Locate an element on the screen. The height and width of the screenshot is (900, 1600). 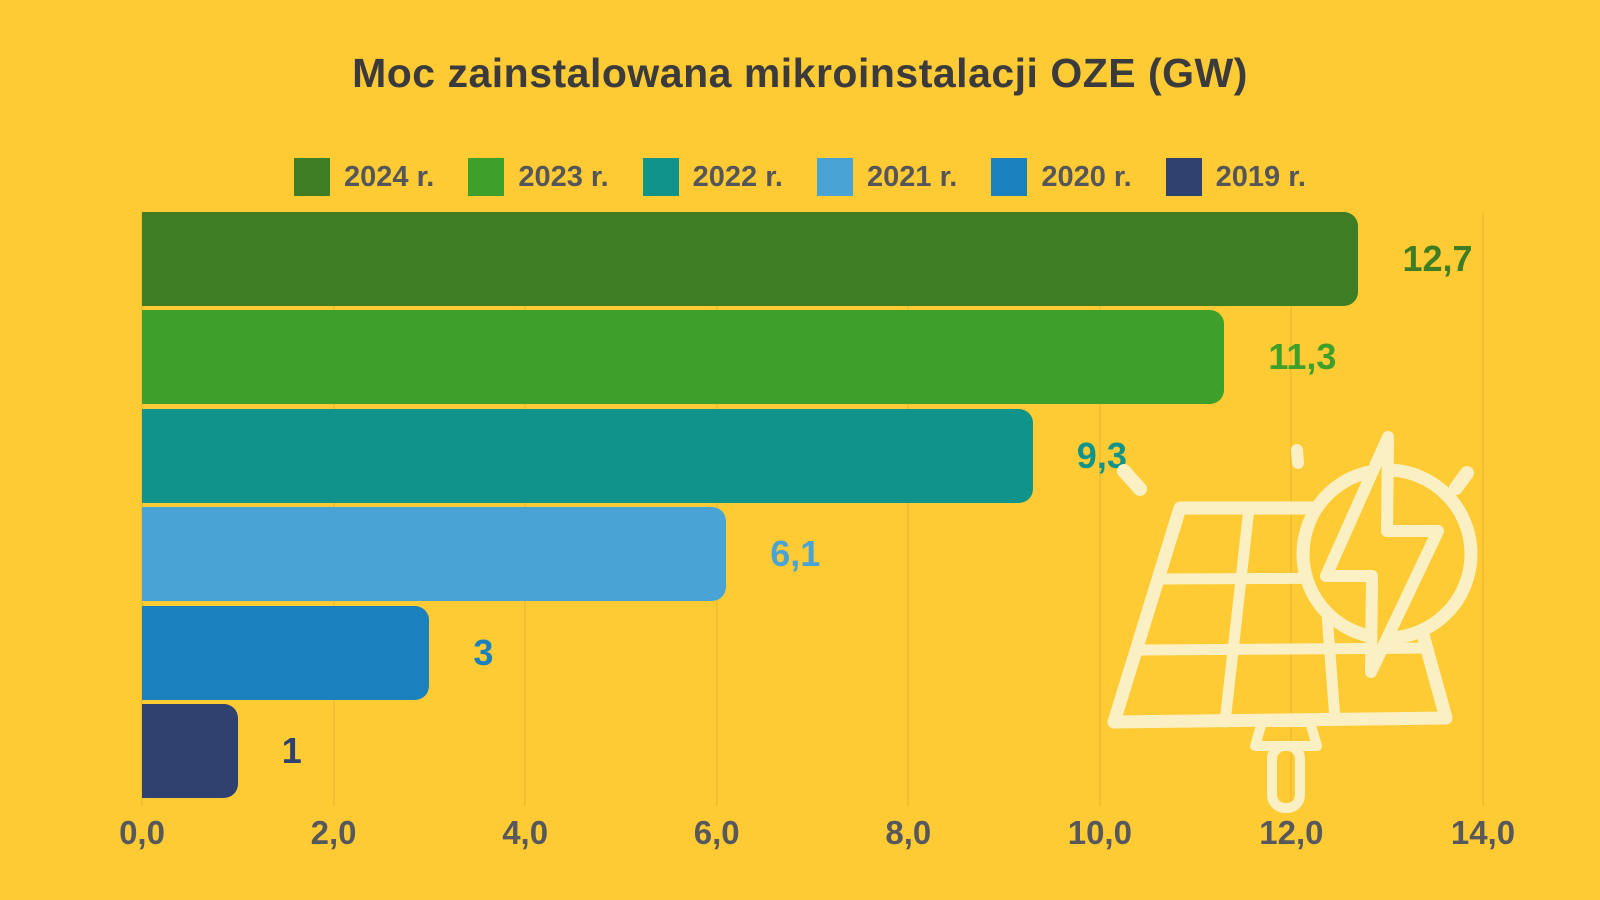
solar-panel-lightning-icon is located at coordinates (1292, 622).